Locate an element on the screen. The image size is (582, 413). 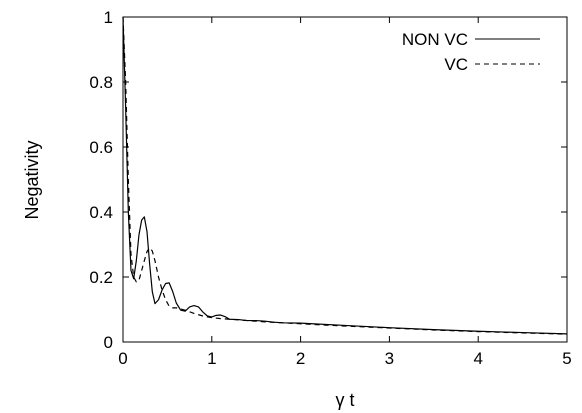
y-tick-label: 0.8 is located at coordinates (101, 82).